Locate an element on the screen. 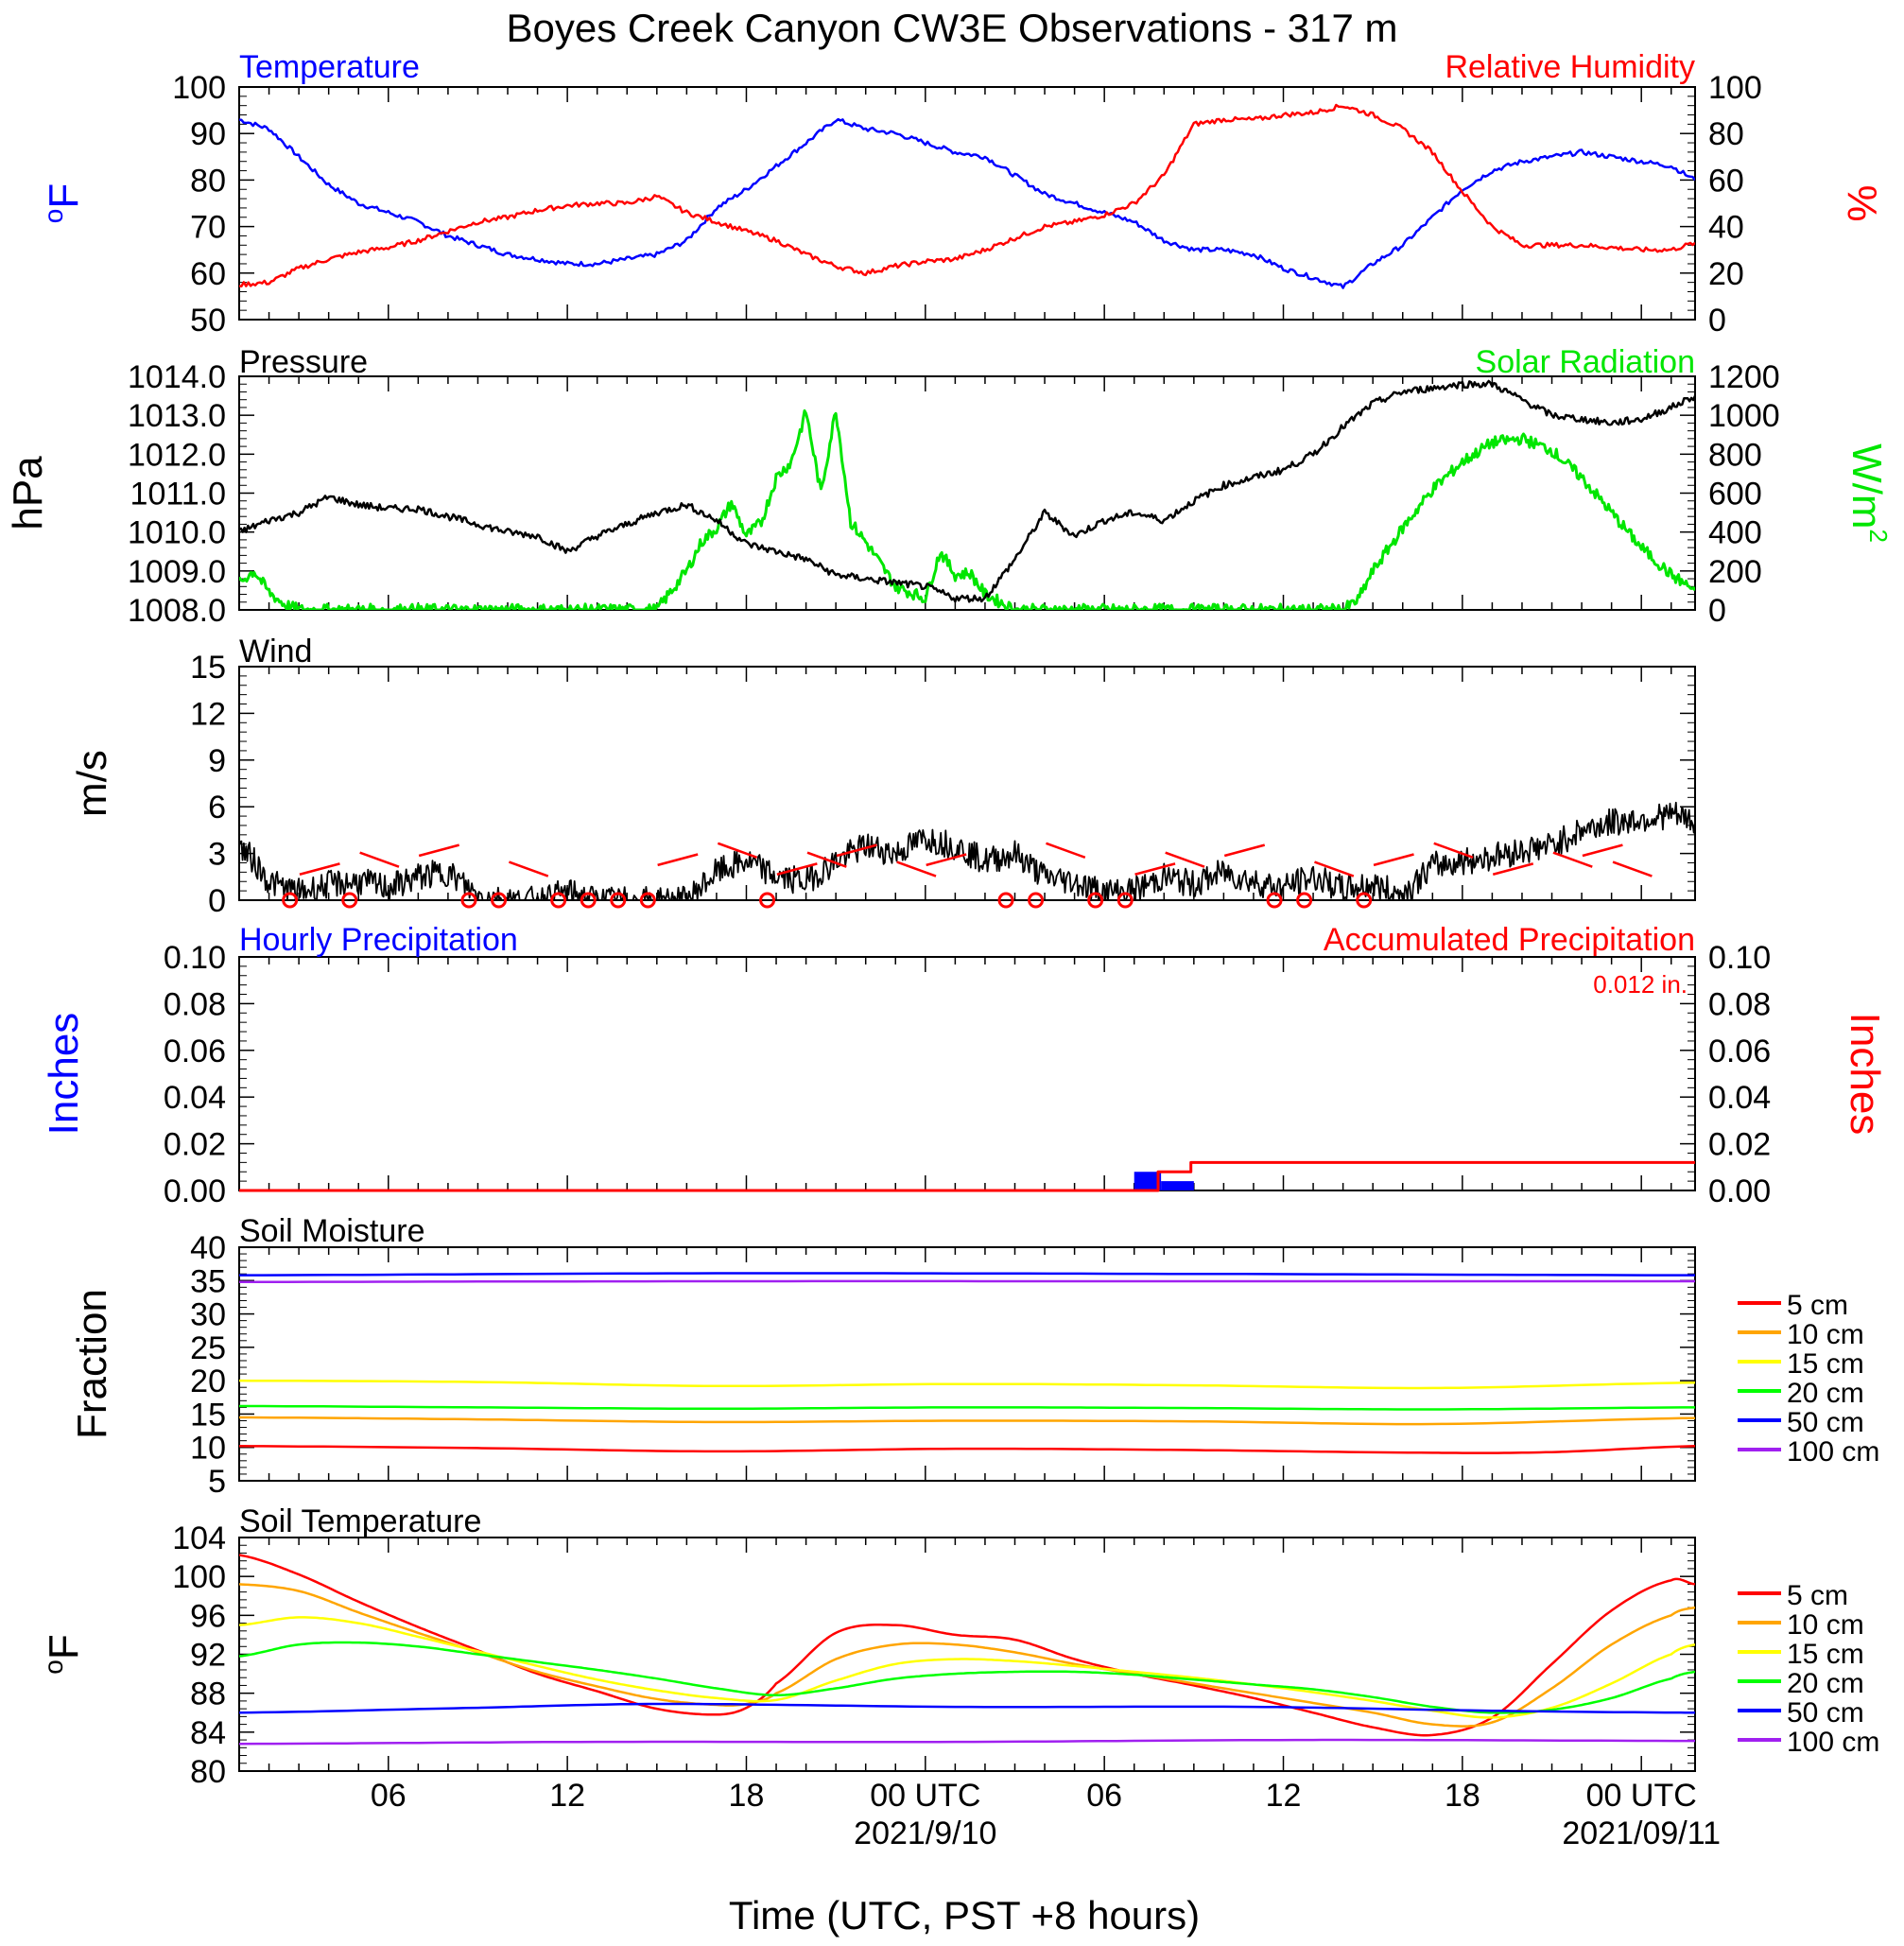 The height and width of the screenshot is (1946, 1904). temperature-line is located at coordinates (967, 203).